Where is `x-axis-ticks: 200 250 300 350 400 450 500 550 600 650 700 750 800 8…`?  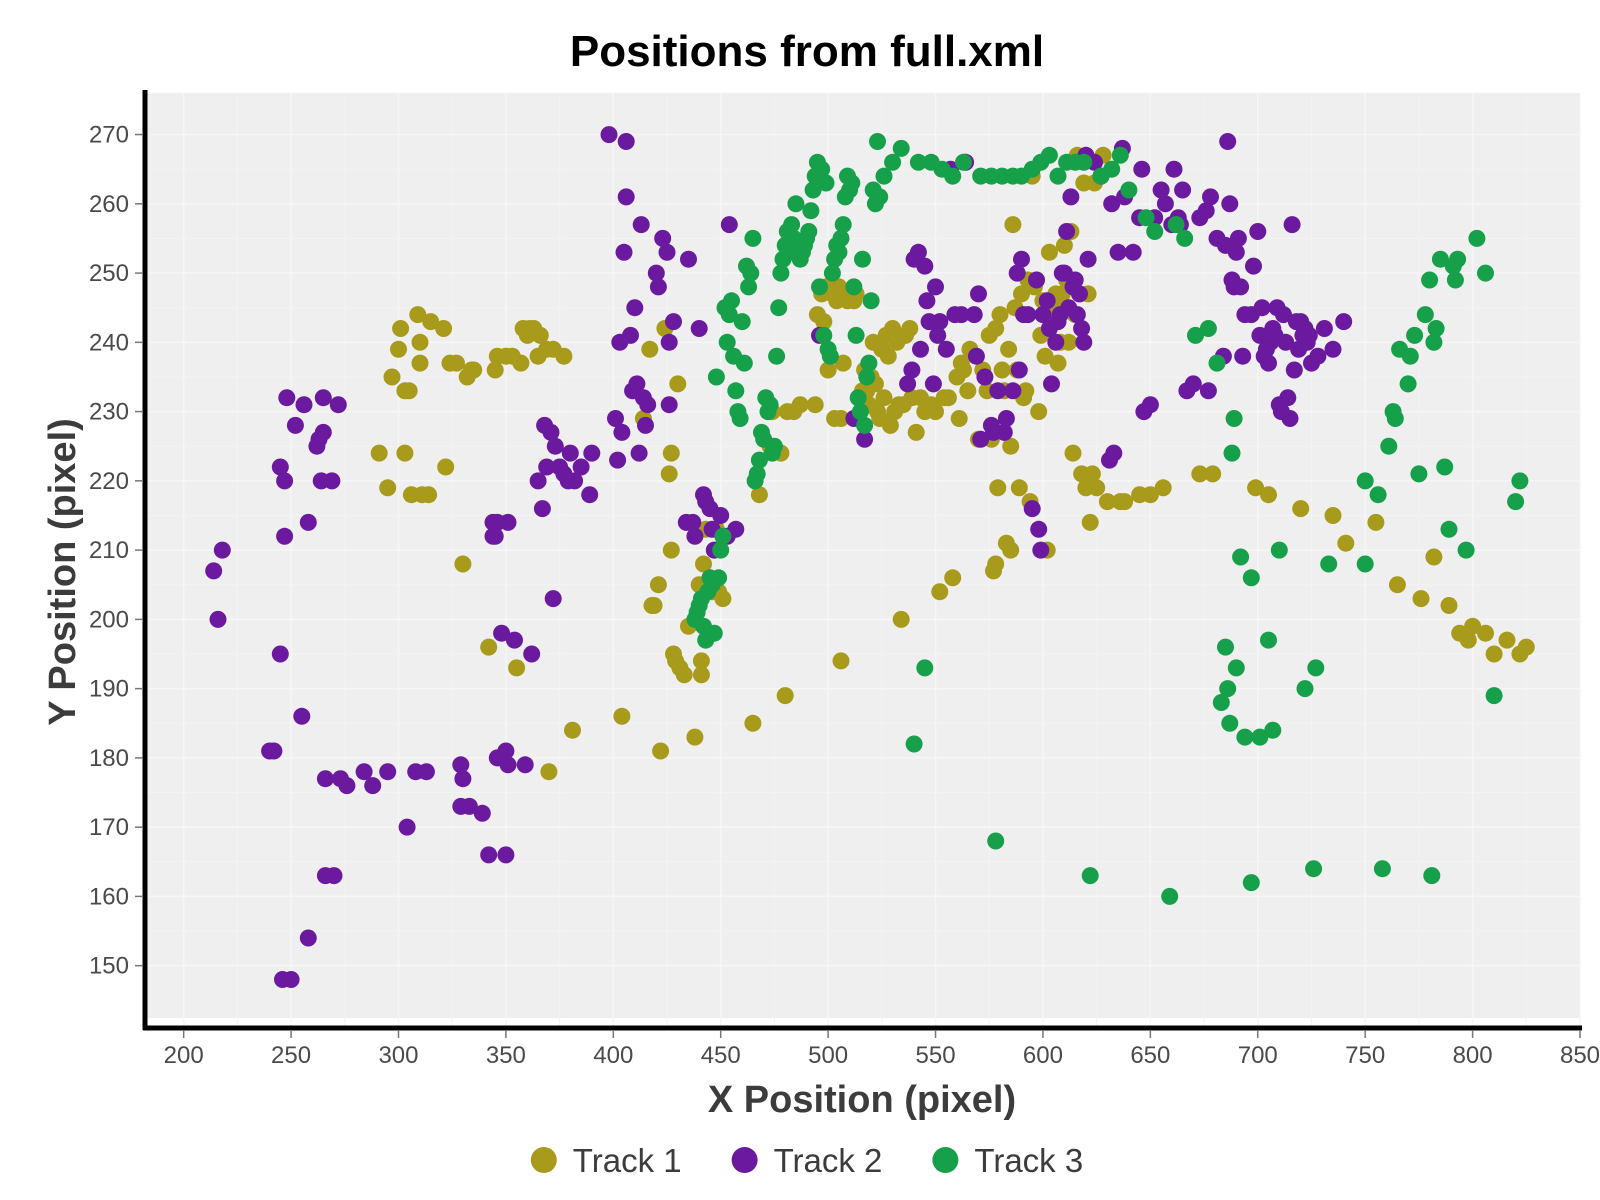 x-axis-ticks: 200 250 300 350 400 450 500 550 600 650 700 750 800 8… is located at coordinates (882, 1049).